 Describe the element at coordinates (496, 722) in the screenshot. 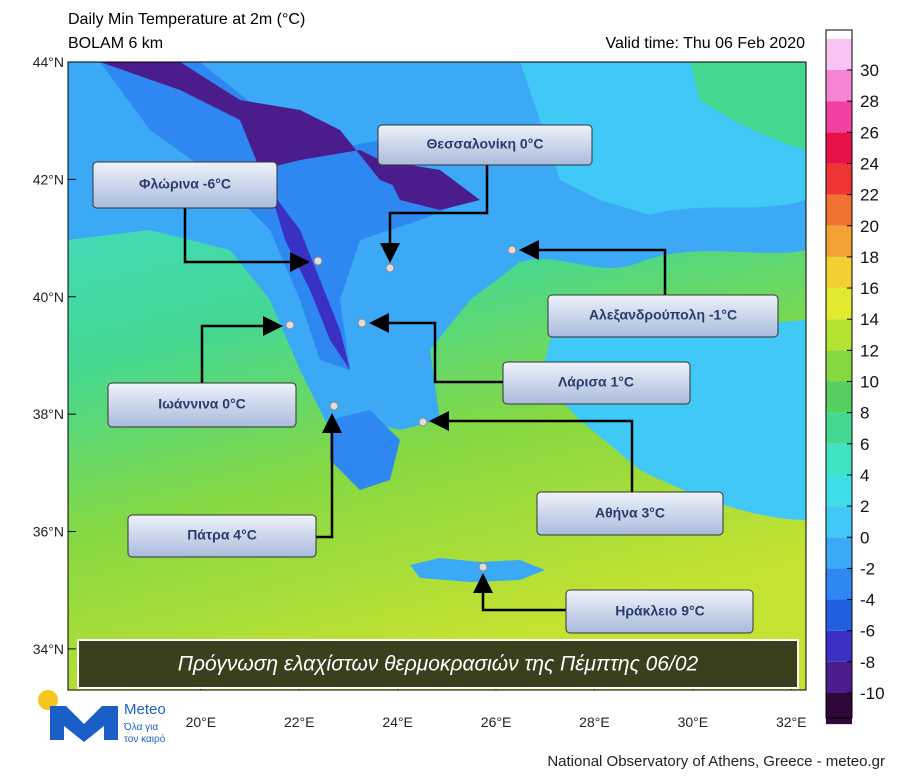

I see `lon-label: 26°E` at that location.